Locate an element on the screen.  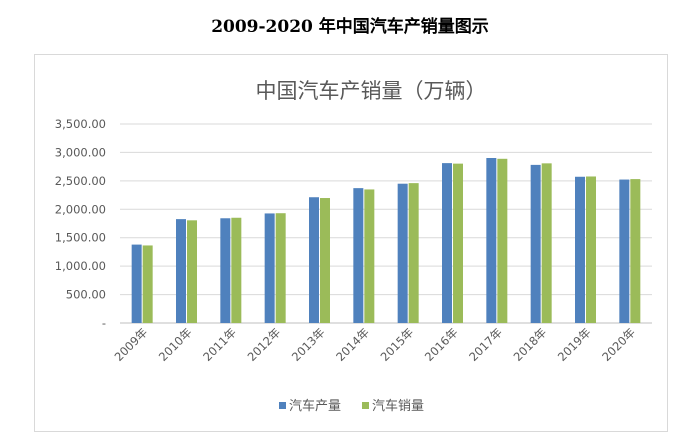
y-tick-label: 3,500.00 is located at coordinates (80, 124).